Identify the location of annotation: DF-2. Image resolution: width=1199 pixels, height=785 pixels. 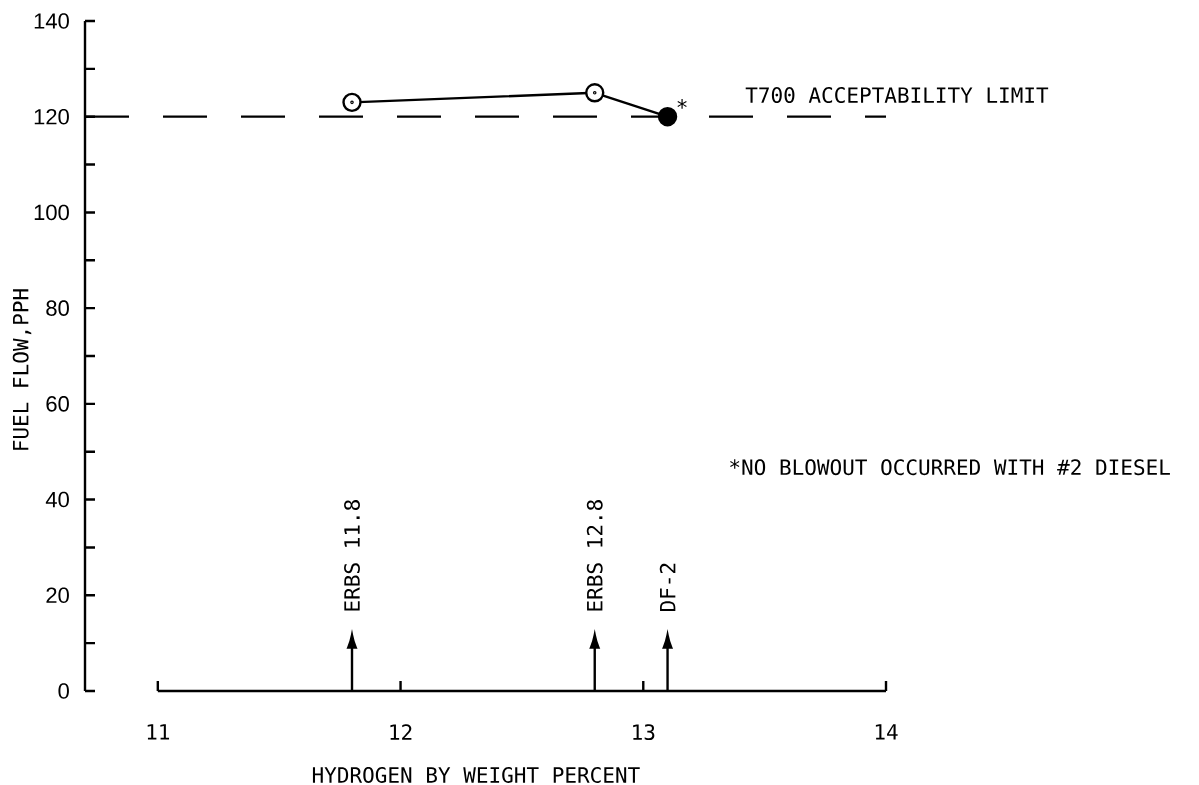
(667, 587).